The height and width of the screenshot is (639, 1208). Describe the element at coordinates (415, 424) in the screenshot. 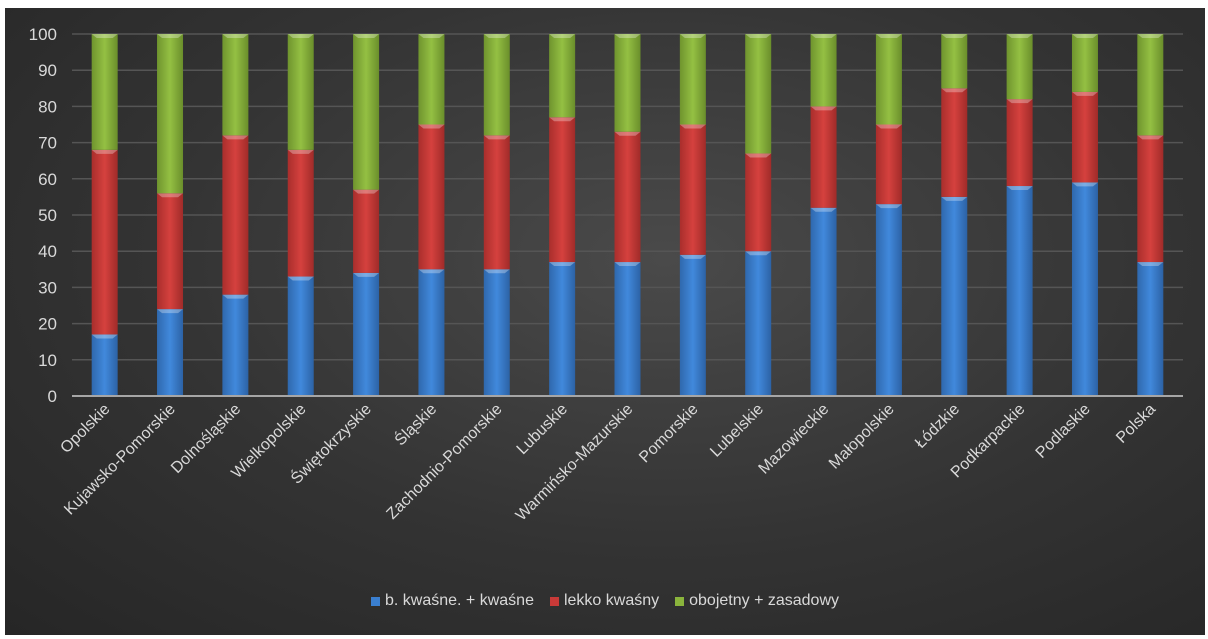

I see `x-category-label: Śląskie` at that location.